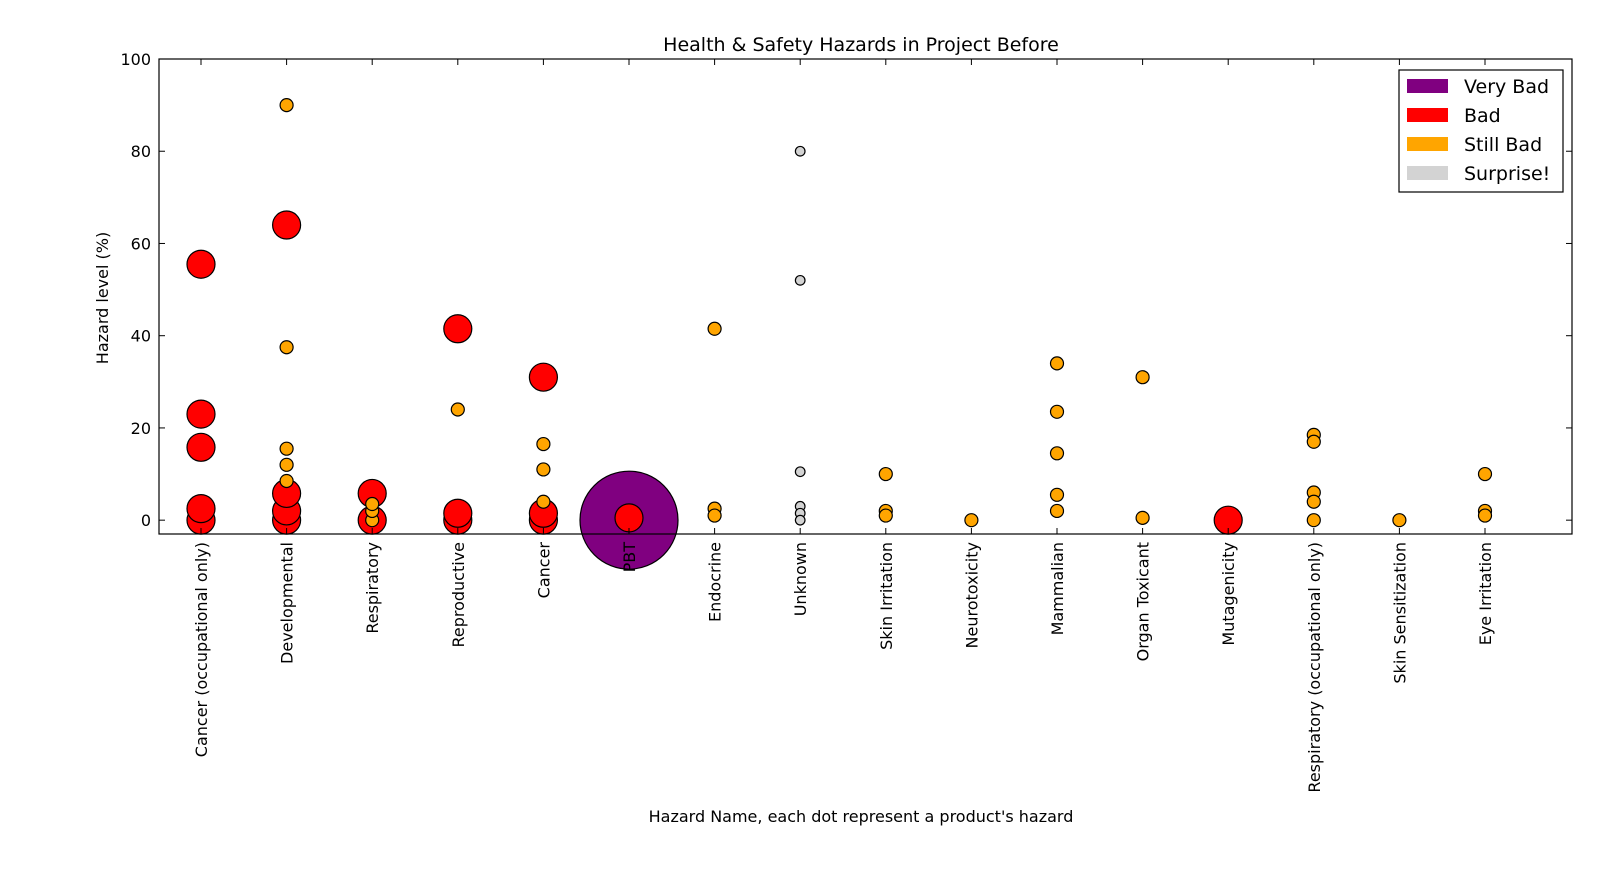 The width and height of the screenshot is (1600, 886). Describe the element at coordinates (1481, 131) in the screenshot. I see `legend: Very Bad Bad Still Bad Surprise!` at that location.